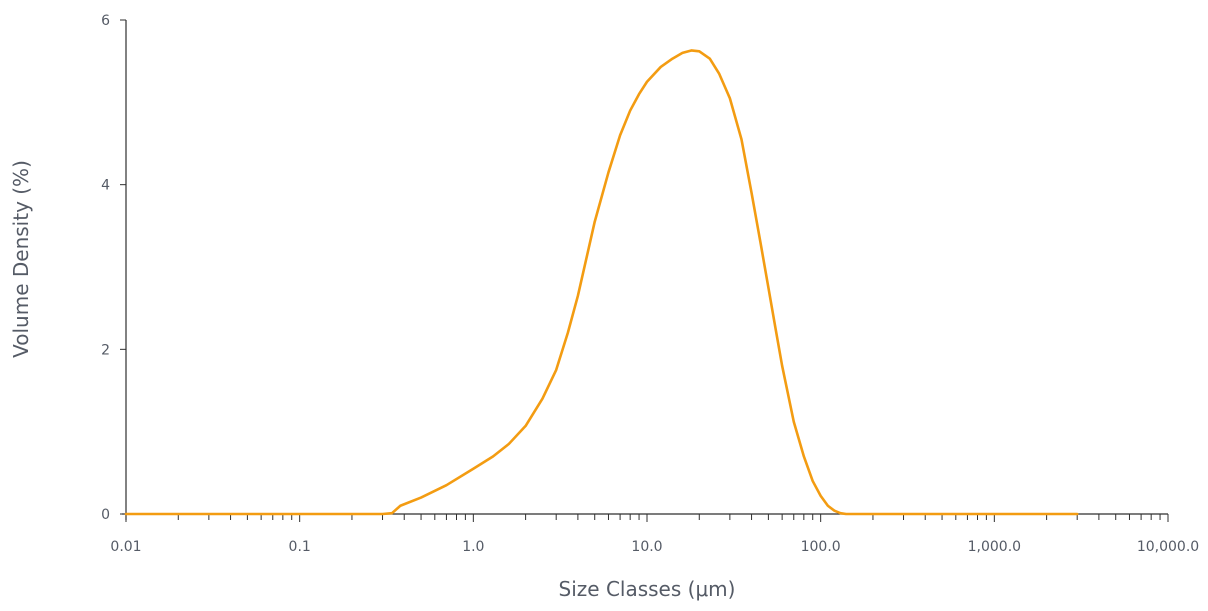 This screenshot has width=1208, height=611. Describe the element at coordinates (105, 21) in the screenshot. I see `y-tick-label: 6` at that location.